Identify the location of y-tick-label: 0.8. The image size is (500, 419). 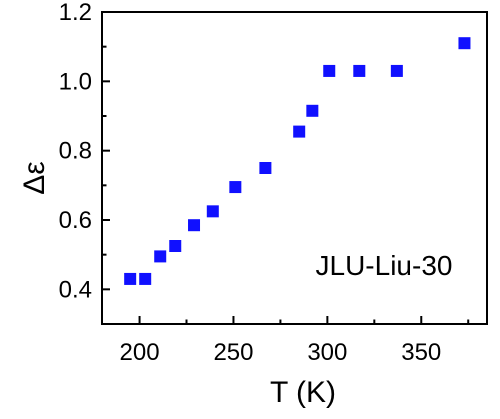
(75, 151).